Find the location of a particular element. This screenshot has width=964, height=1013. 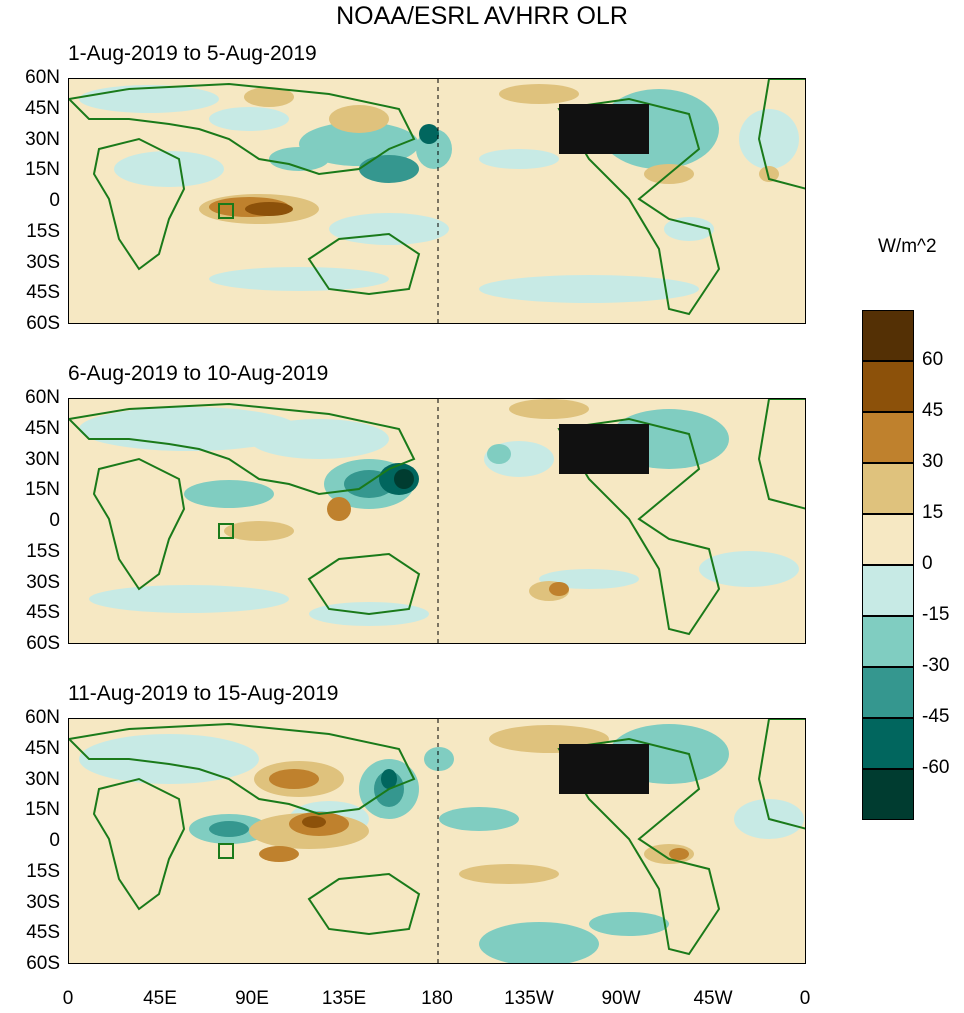

colorbar-label-3: 15 is located at coordinates (933, 512).